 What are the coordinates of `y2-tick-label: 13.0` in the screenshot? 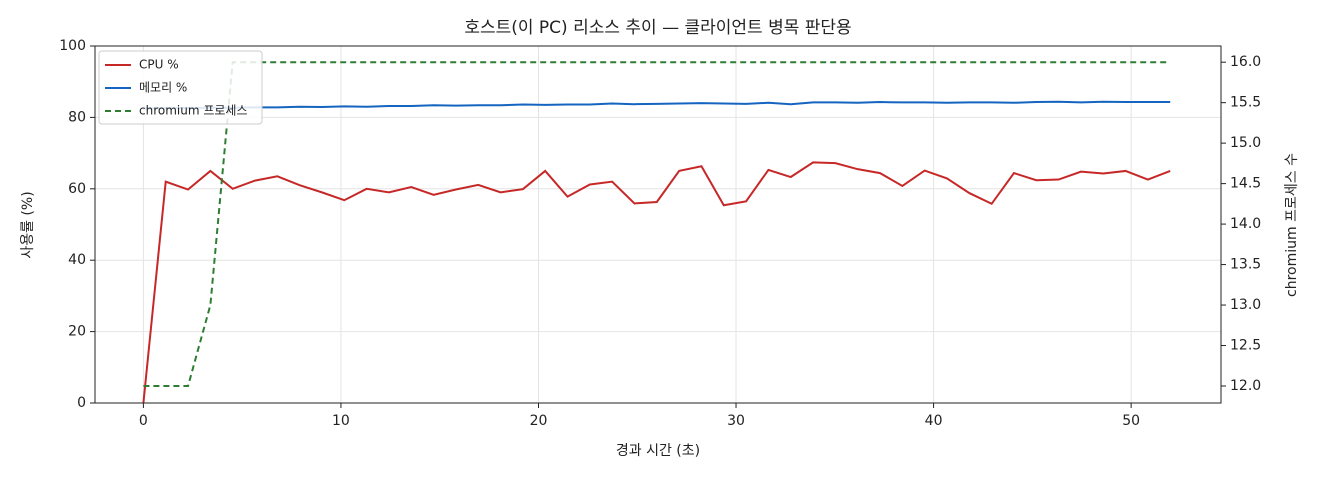 It's located at (1245, 305).